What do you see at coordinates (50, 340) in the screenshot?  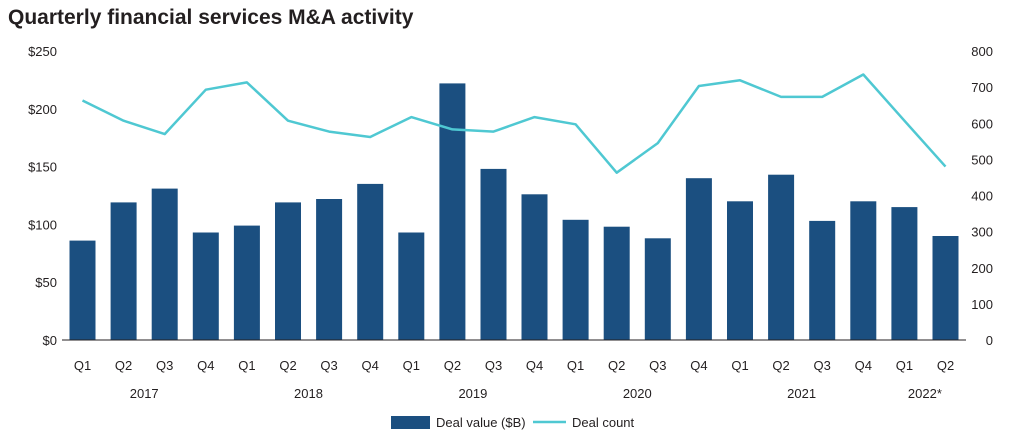 I see `y-left-tick-label: $0` at bounding box center [50, 340].